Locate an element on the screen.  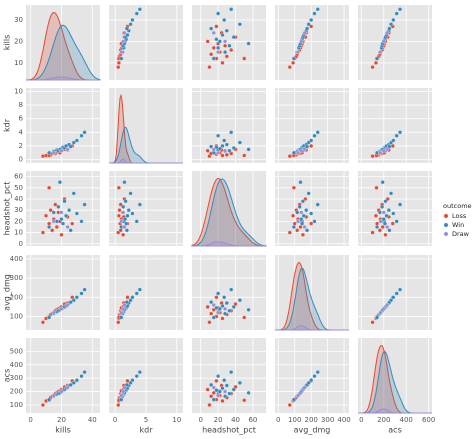
x-tick-label: 600 is located at coordinates (428, 420).